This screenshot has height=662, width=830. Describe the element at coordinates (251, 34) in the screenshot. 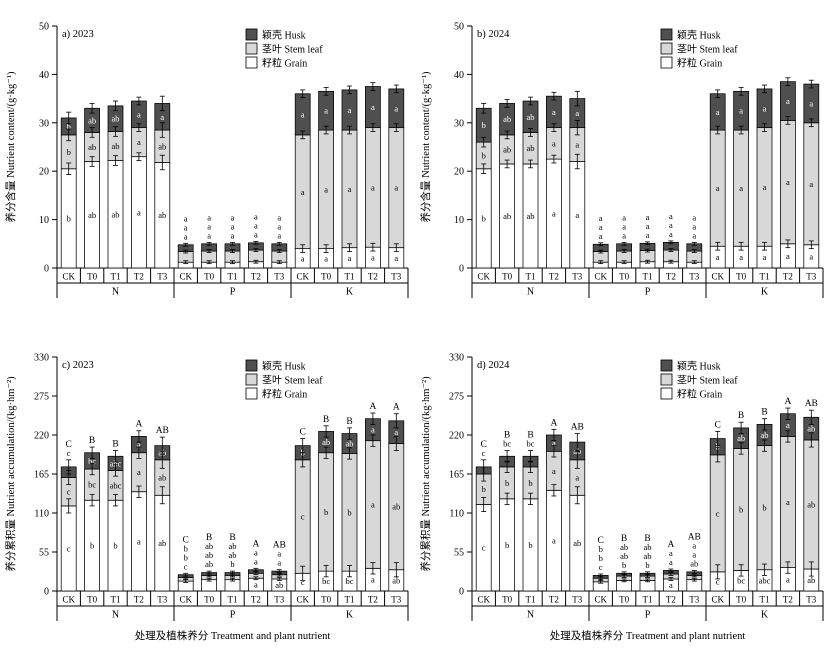

I see `legend-swatch-husk-icon` at that location.